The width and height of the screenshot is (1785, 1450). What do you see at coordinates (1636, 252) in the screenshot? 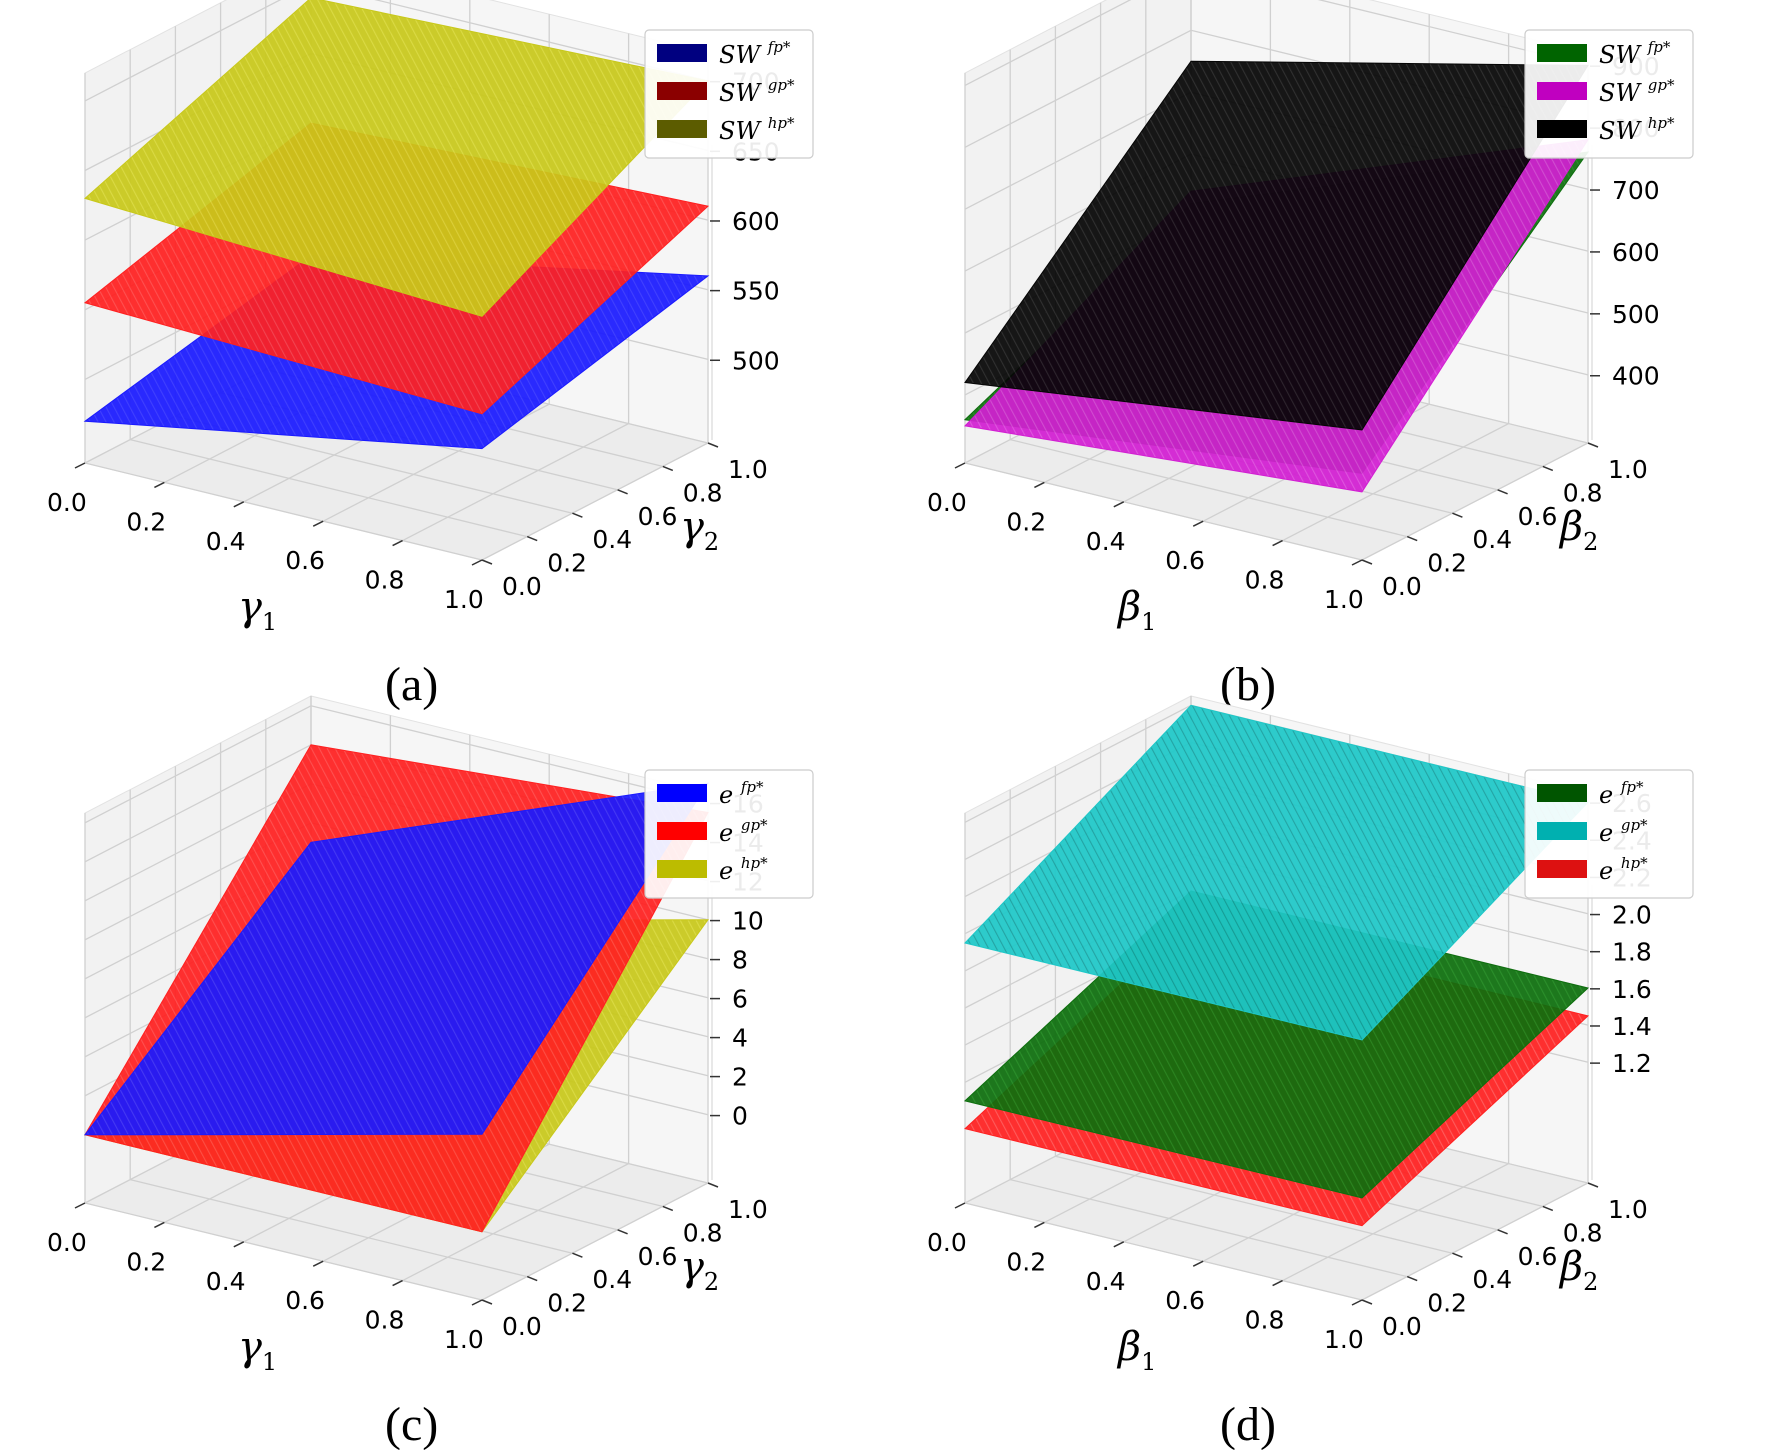
I see `z-tick-label: 600` at bounding box center [1636, 252].